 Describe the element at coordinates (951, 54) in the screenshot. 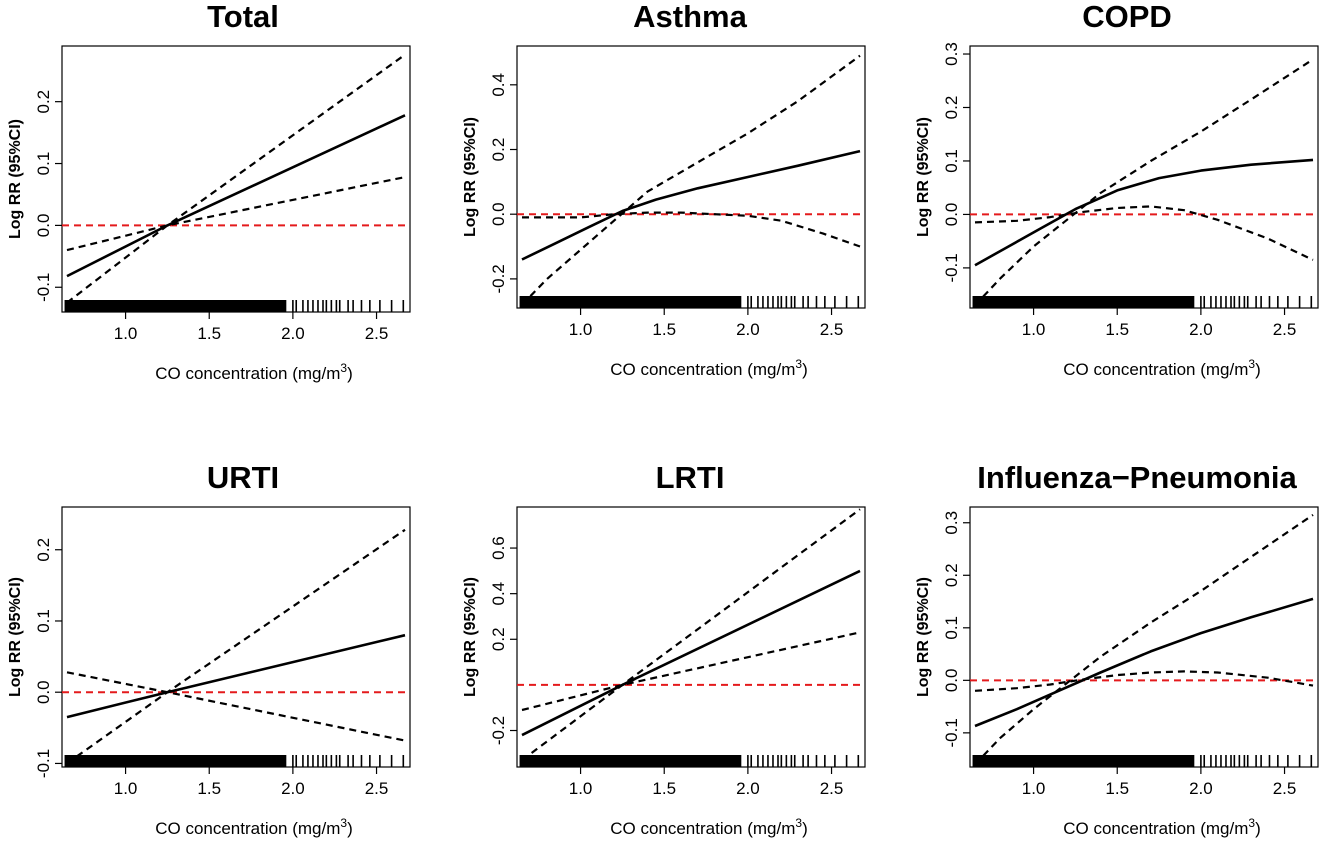

I see `y-tick-label: 0.3` at that location.